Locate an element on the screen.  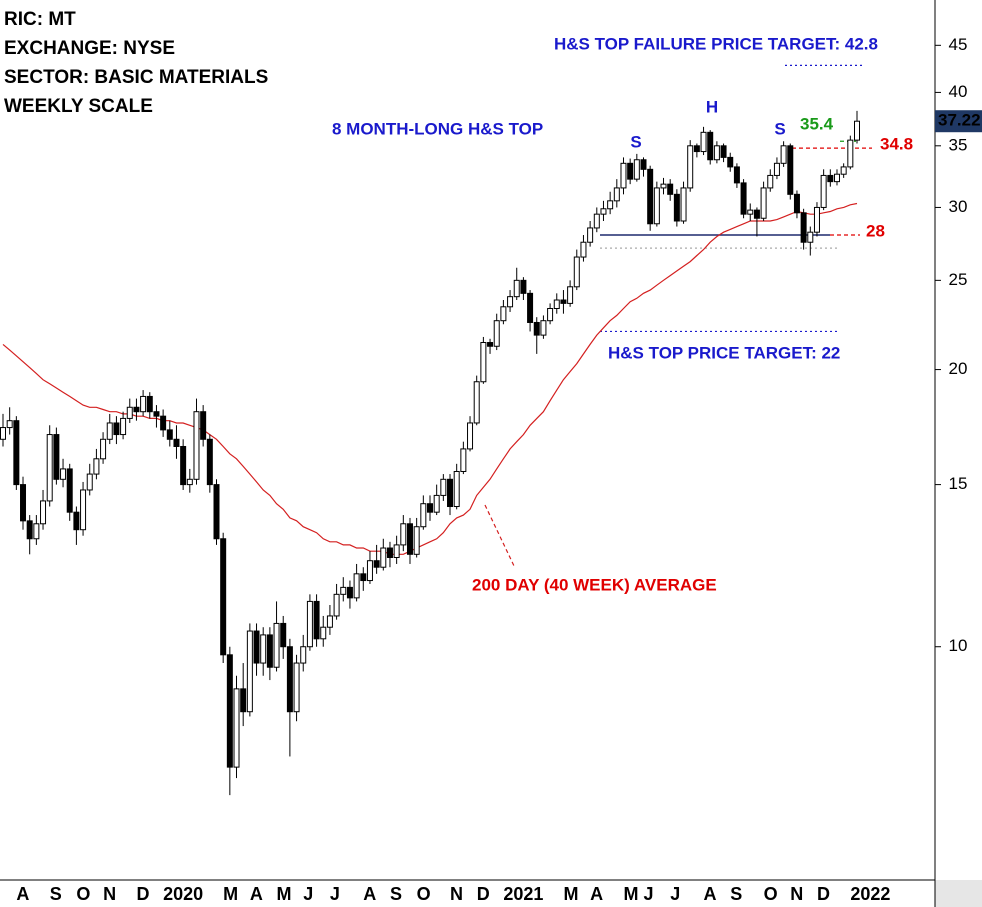
y-tick-label: 30 is located at coordinates (958, 206).